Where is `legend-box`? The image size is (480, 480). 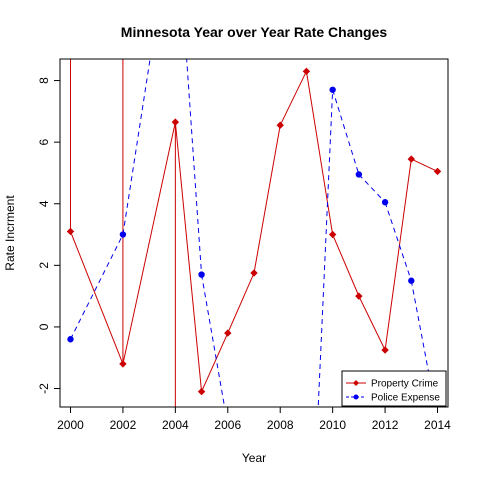
legend-box is located at coordinates (394, 388).